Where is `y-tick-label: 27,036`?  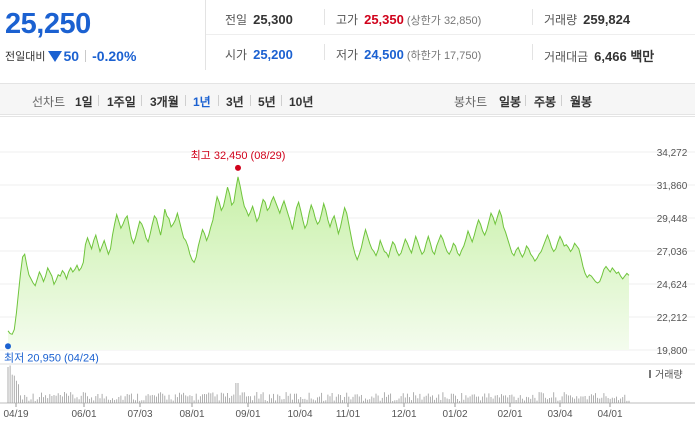 y-tick-label: 27,036 is located at coordinates (672, 252).